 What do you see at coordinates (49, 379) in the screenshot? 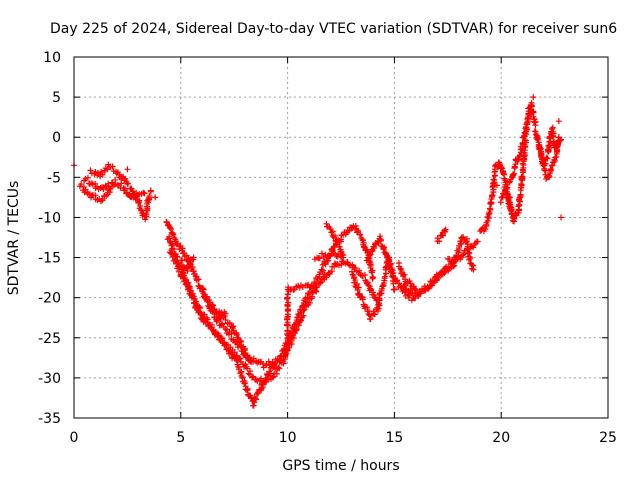
I see `y-tick-label: -30` at bounding box center [49, 379].